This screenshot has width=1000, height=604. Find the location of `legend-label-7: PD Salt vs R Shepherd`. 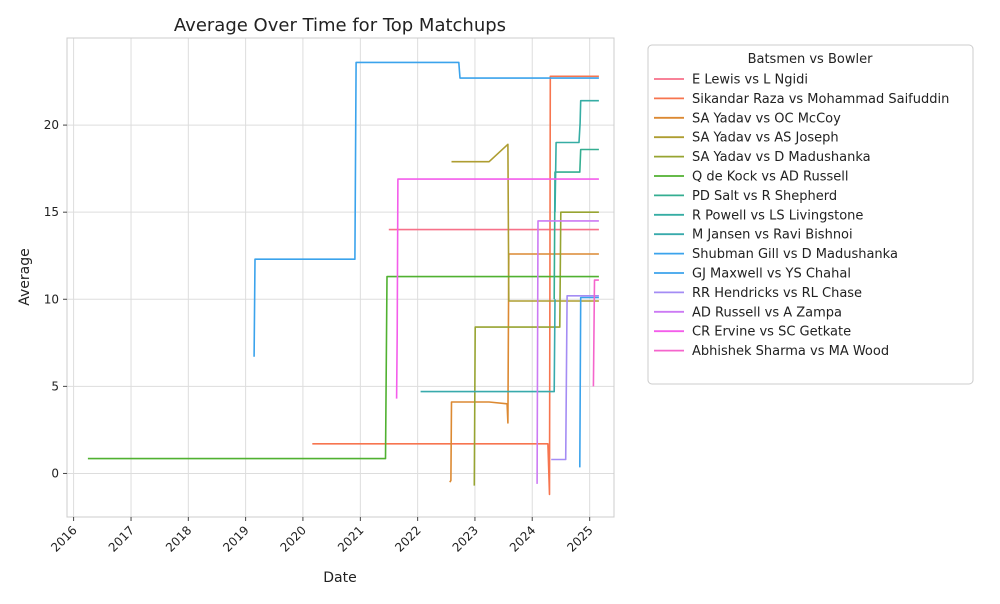

legend-label-7: PD Salt vs R Shepherd is located at coordinates (764, 196).